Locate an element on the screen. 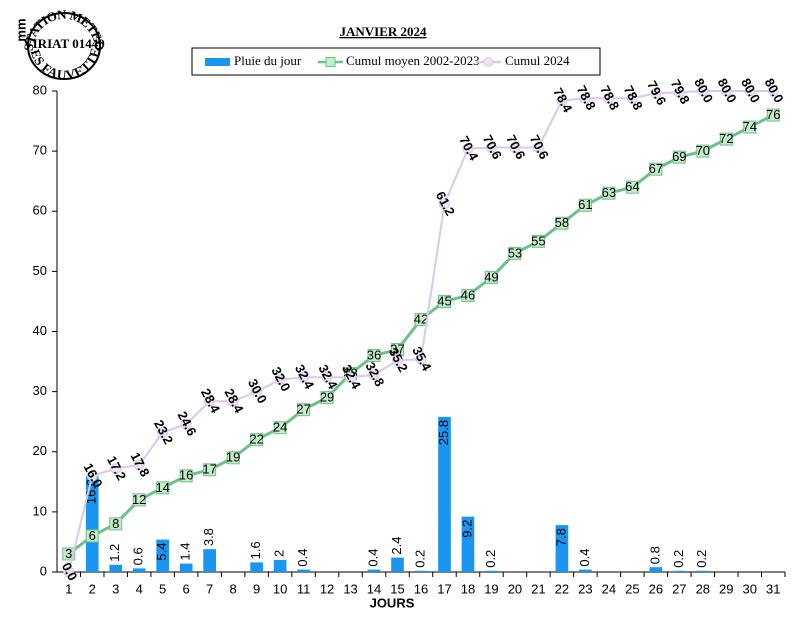 The height and width of the screenshot is (626, 800). point-label: 27 is located at coordinates (303, 409).